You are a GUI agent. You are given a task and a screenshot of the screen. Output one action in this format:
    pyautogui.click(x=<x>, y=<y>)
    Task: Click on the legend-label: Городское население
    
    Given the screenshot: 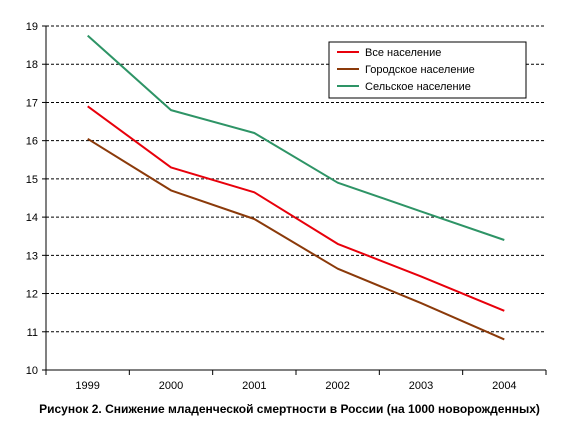 What is the action you would take?
    pyautogui.click(x=420, y=70)
    